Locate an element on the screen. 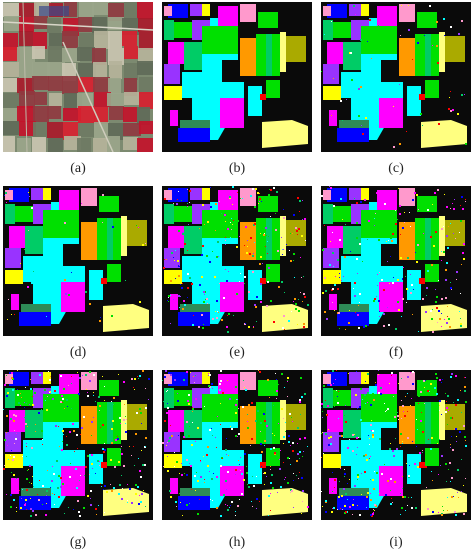 Image resolution: width=474 pixels, height=555 pixels. caption-f: (f) is located at coordinates (396, 352).